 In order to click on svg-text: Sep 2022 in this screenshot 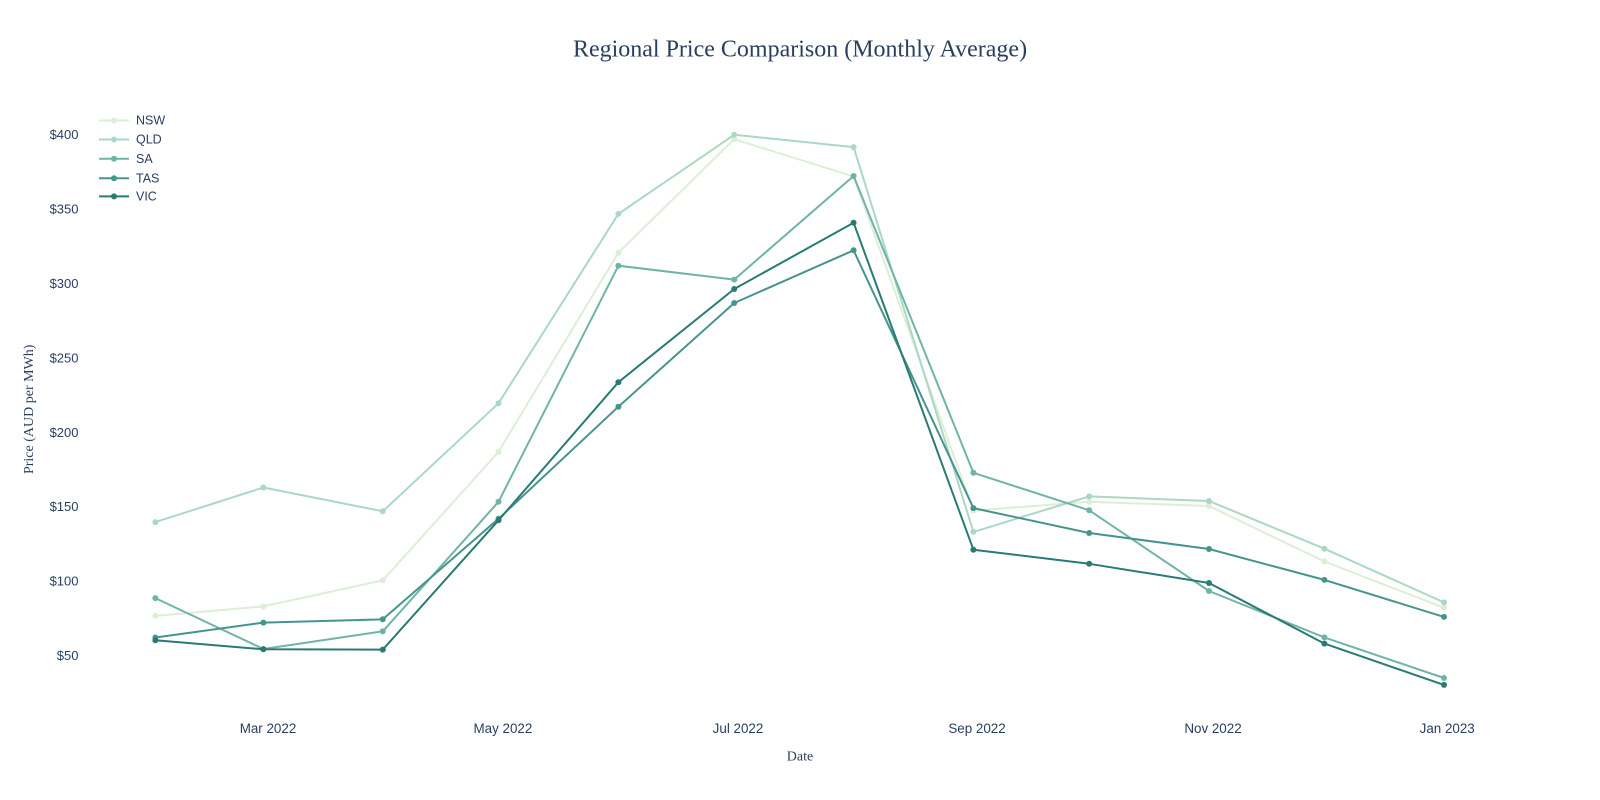, I will do `click(976, 728)`.